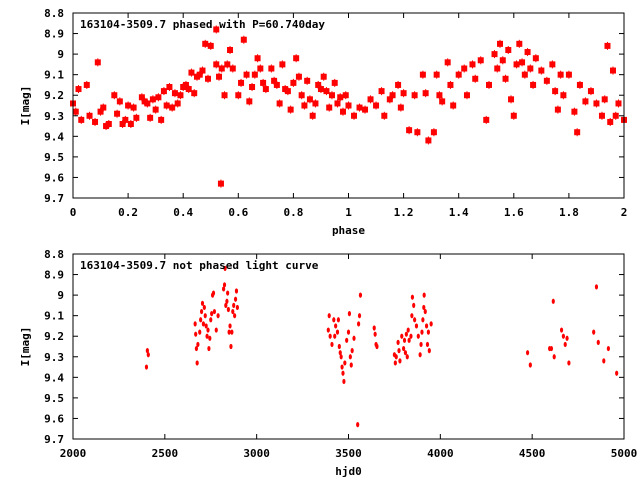 The image size is (640, 480). I want to click on x-tick-label: 3500, so click(348, 453).